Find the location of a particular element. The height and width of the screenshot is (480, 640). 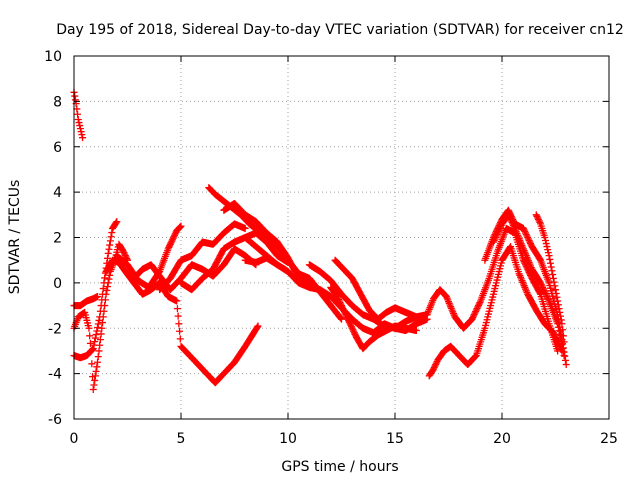

y-tick-label: 0 is located at coordinates (57, 284).